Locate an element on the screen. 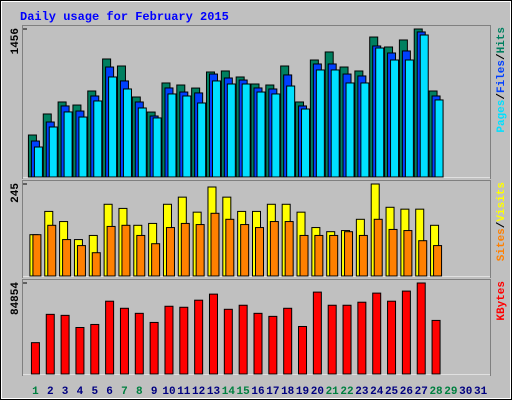 The image size is (512, 400). x-tick-label: 6 is located at coordinates (109, 392).